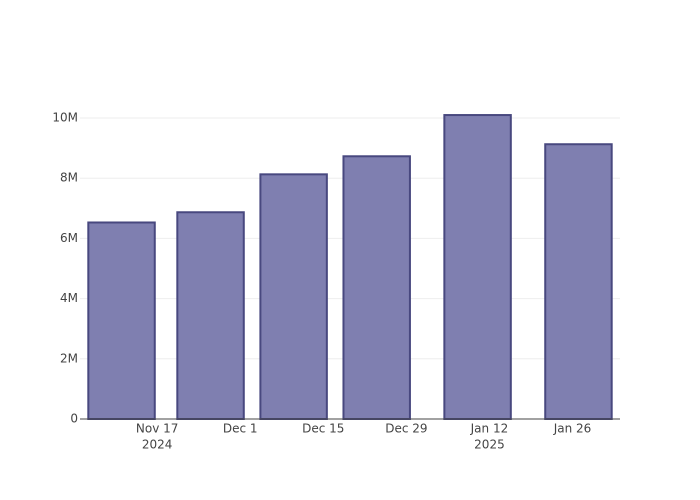 This screenshot has height=500, width=700. What do you see at coordinates (489, 445) in the screenshot?
I see `x-tick-label: 2025` at bounding box center [489, 445].